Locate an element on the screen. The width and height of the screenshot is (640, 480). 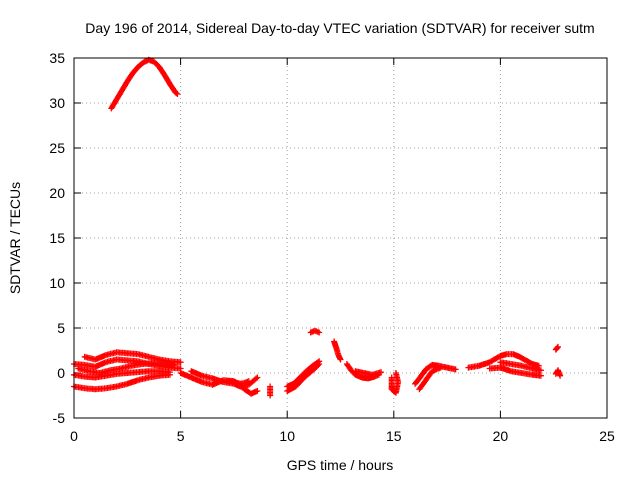
data-point-sat-o is located at coordinates (381, 372).